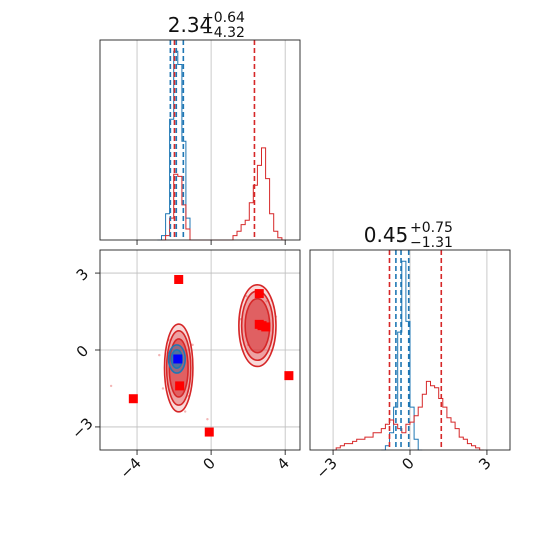  I want to click on x-marginal-quantile-lines, so click(212, 140).